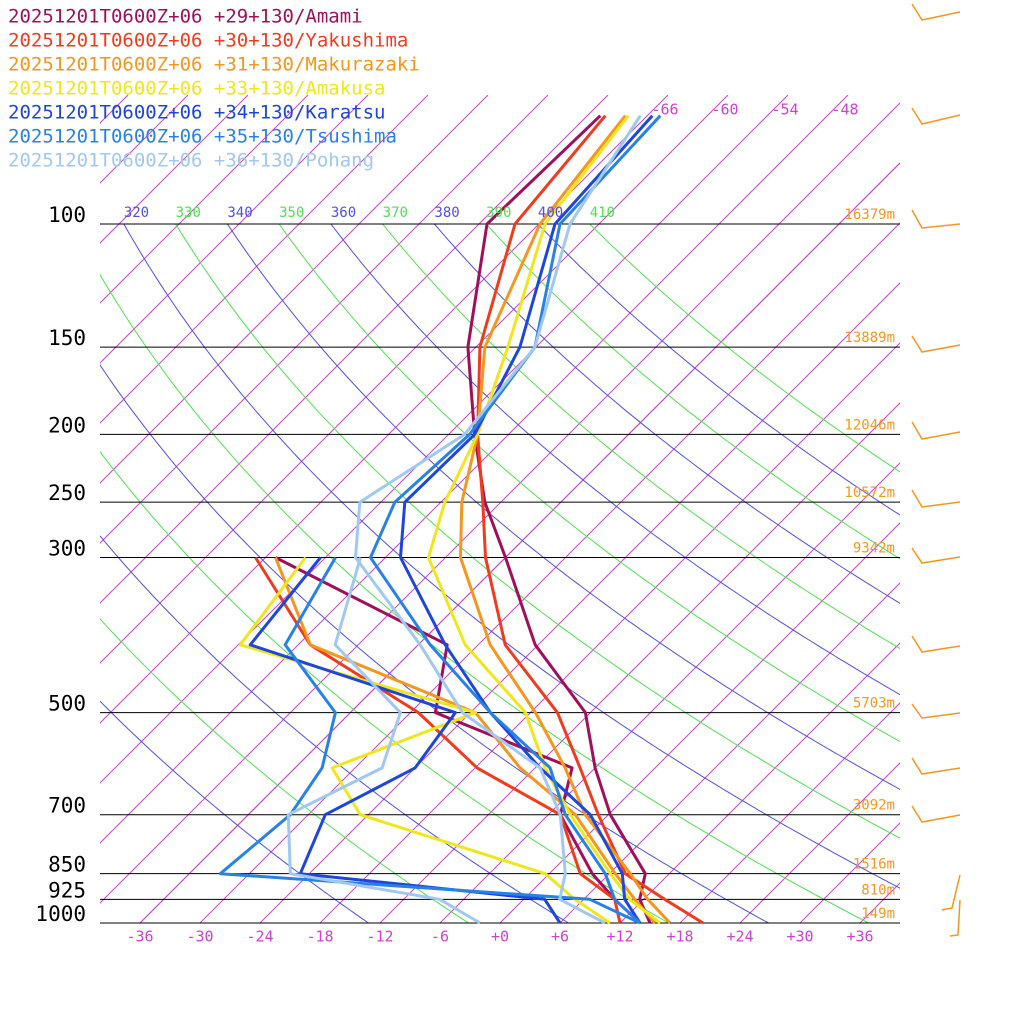  Describe the element at coordinates (319, 937) in the screenshot. I see `x-tick-label: -18` at that location.